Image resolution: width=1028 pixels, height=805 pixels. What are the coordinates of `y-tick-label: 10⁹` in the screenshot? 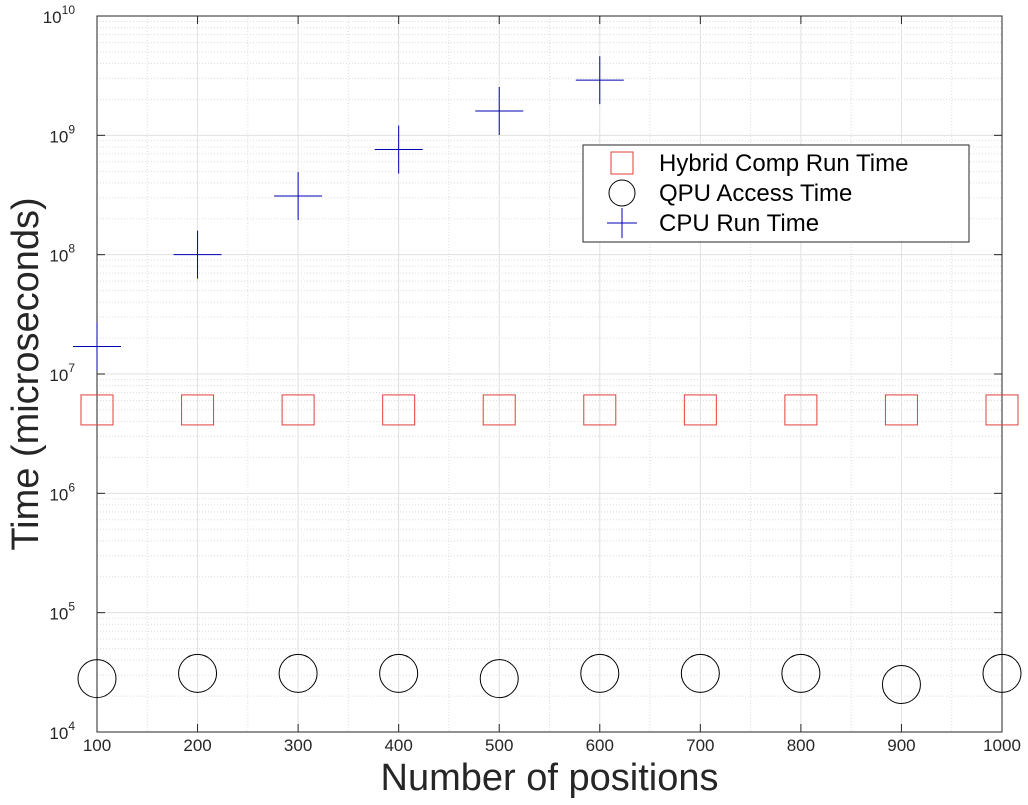 It's located at (62, 134).